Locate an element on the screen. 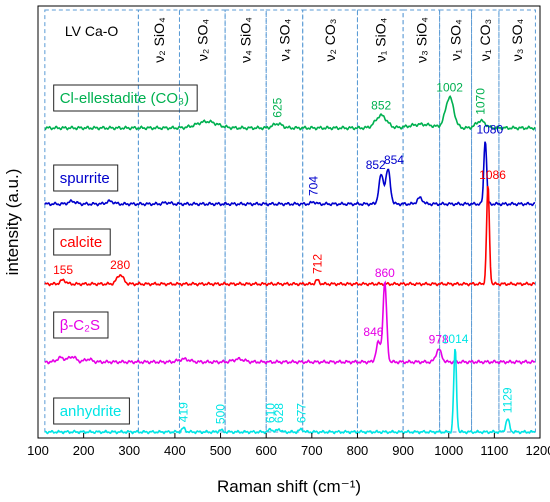  x-tick-label: 700 is located at coordinates (312, 450).